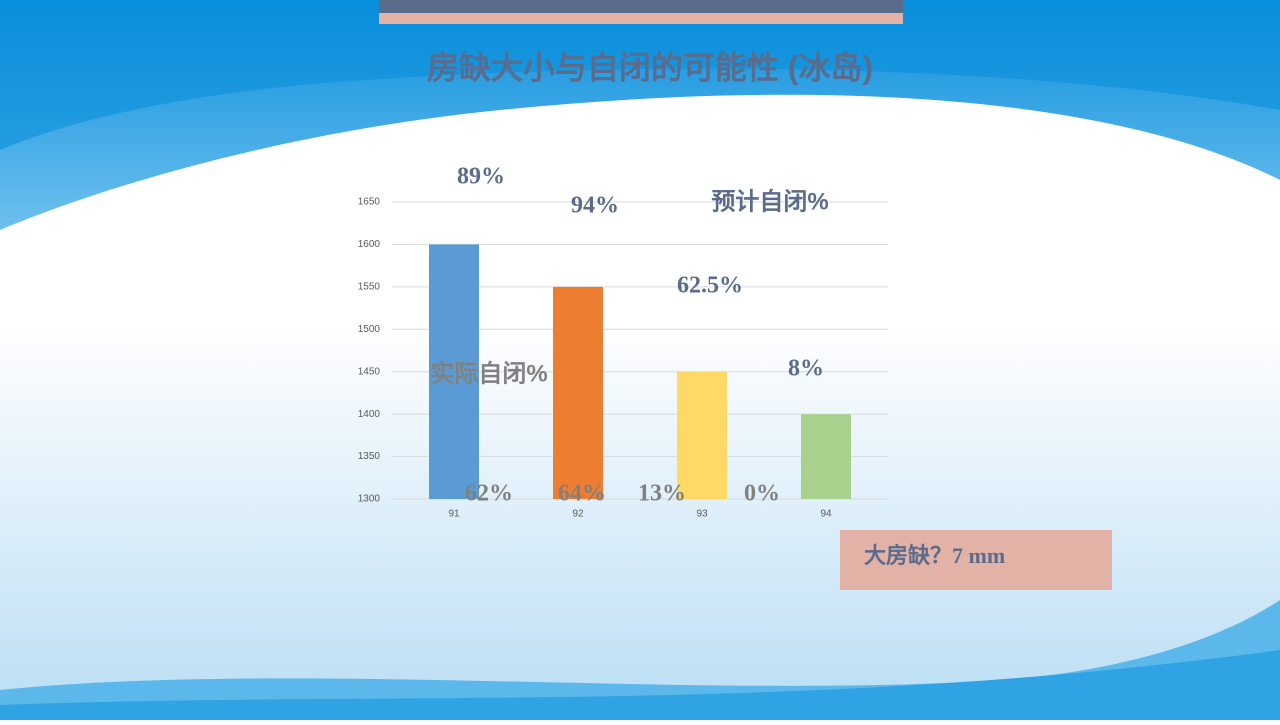  Describe the element at coordinates (369, 371) in the screenshot. I see `y-tick-label: 1450` at that location.